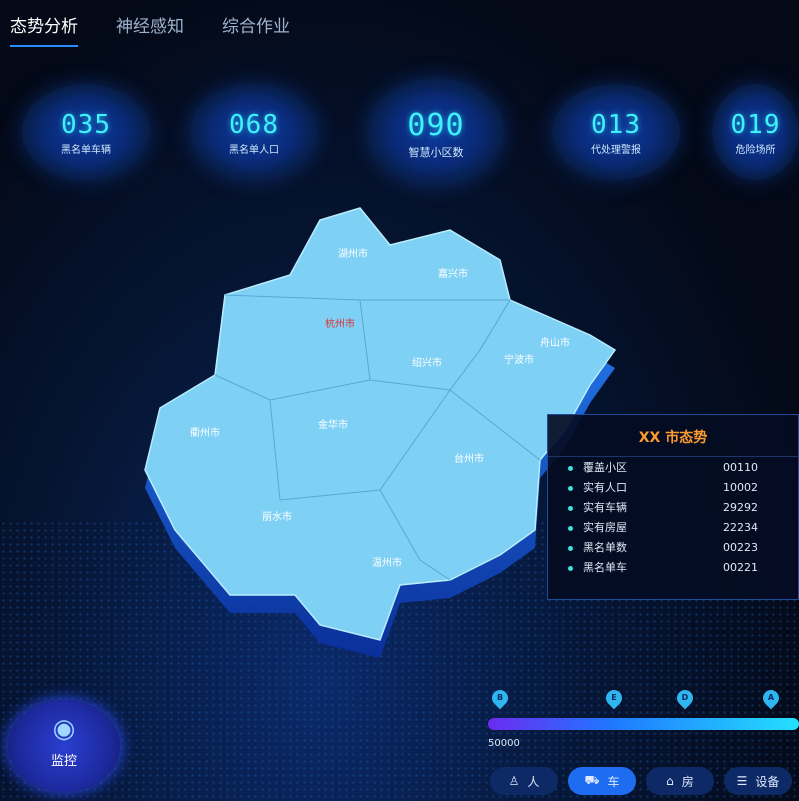  What do you see at coordinates (519, 359) in the screenshot?
I see `city-label-ningbo: 宁波市` at bounding box center [519, 359].